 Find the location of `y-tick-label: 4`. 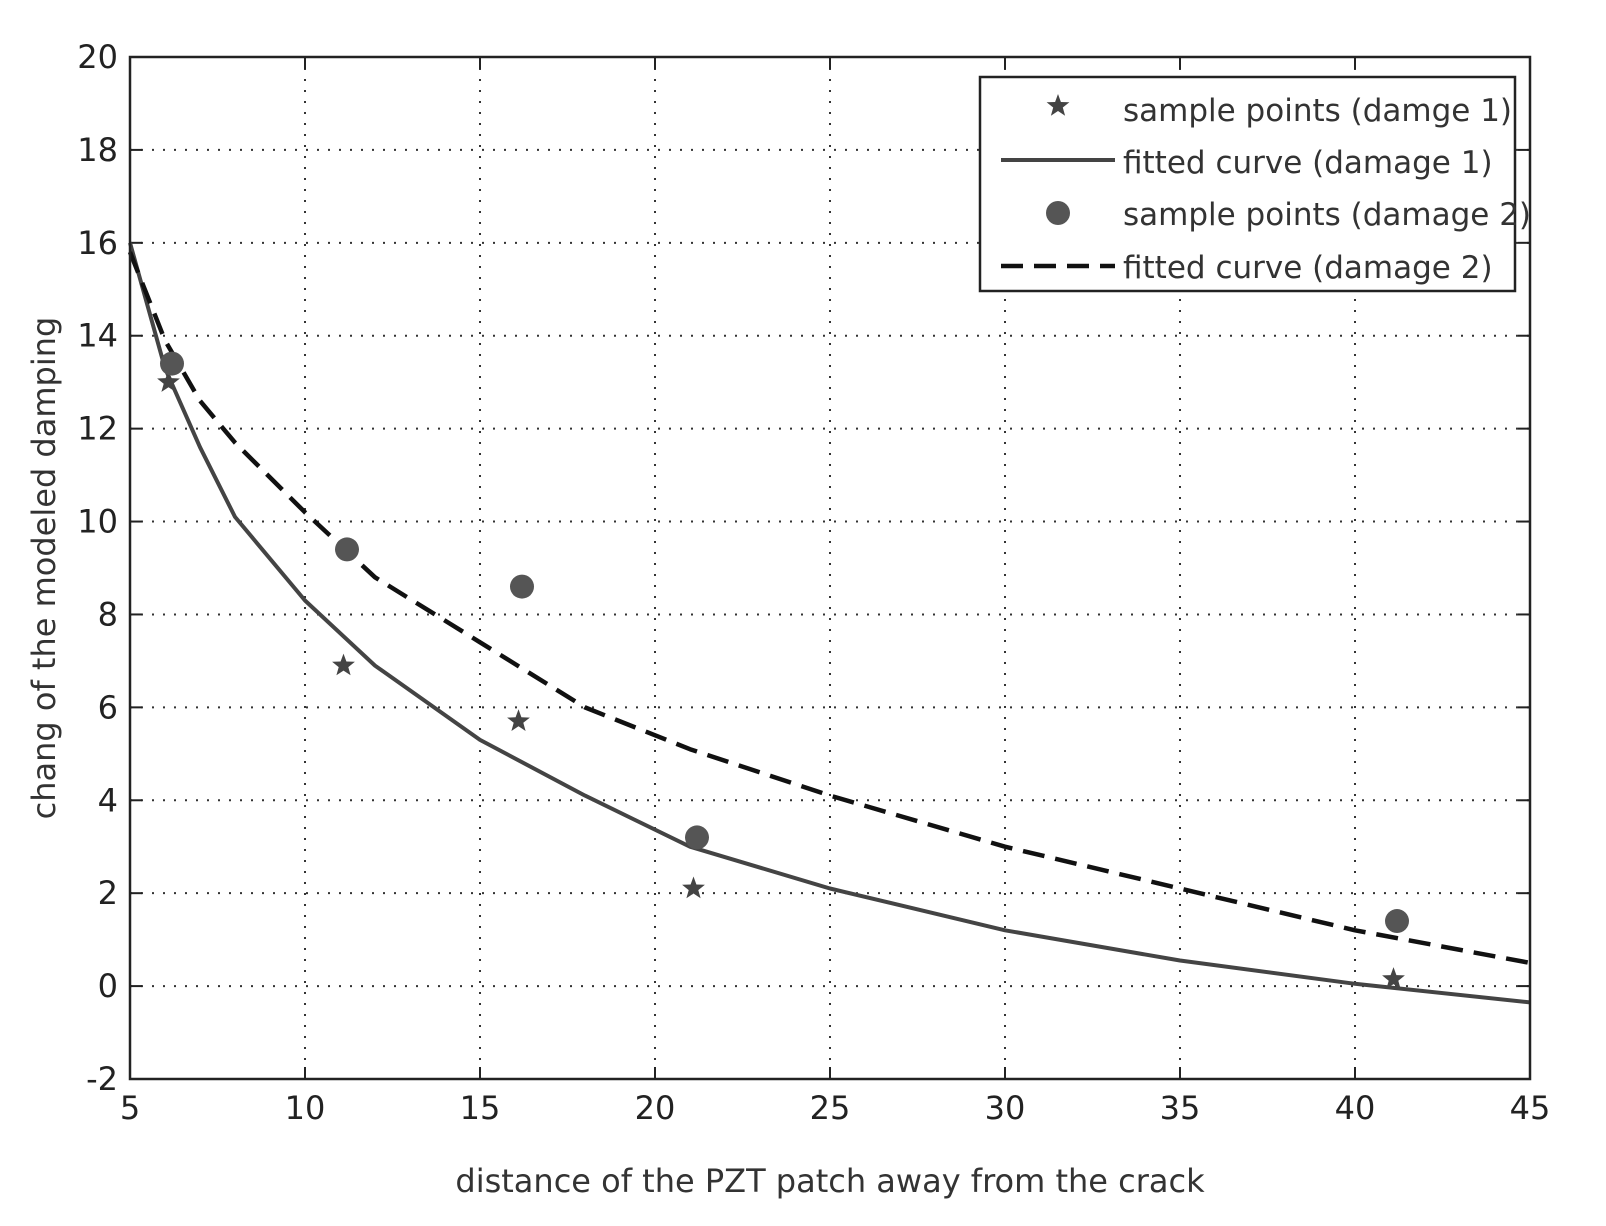

y-tick-label: 4 is located at coordinates (108, 800).